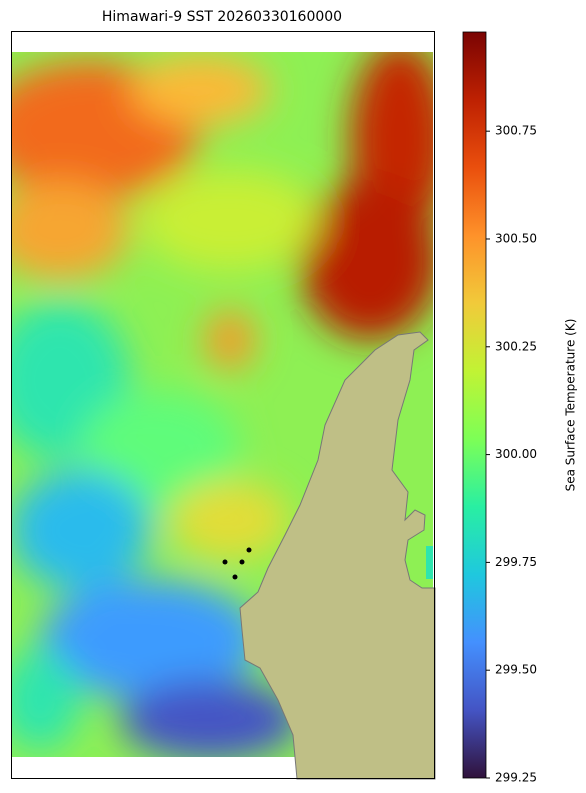 The width and height of the screenshot is (586, 793). Describe the element at coordinates (571, 405) in the screenshot. I see `colorbar-label: Sea Surface Temperature (K)` at that location.